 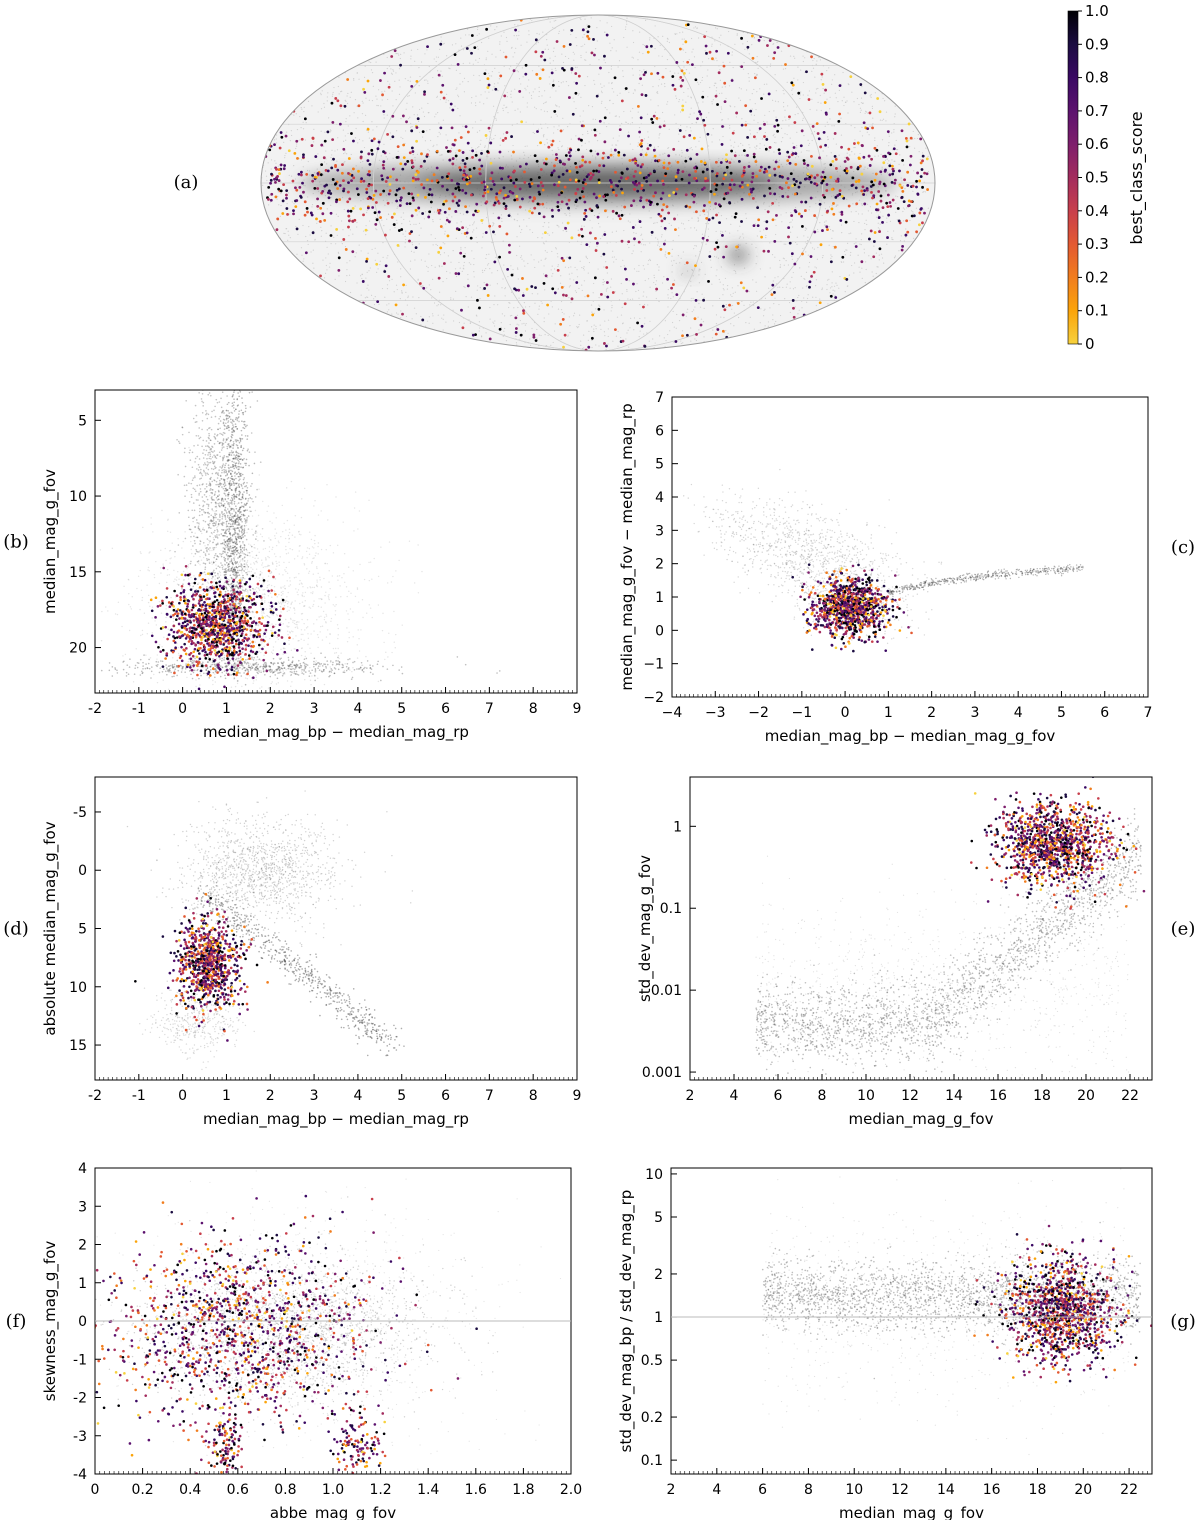 I want to click on colored-sources, so click(x=201, y=967).